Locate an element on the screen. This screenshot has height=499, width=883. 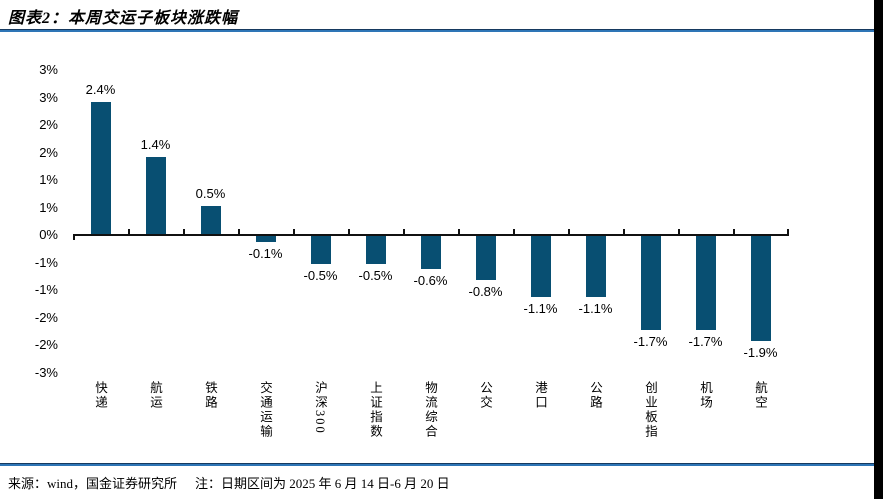
y-axis: 3% 3% 2% 2% 1% 1% 0% -1% -1% -2% -2% -3% is located at coordinates (29, 215).